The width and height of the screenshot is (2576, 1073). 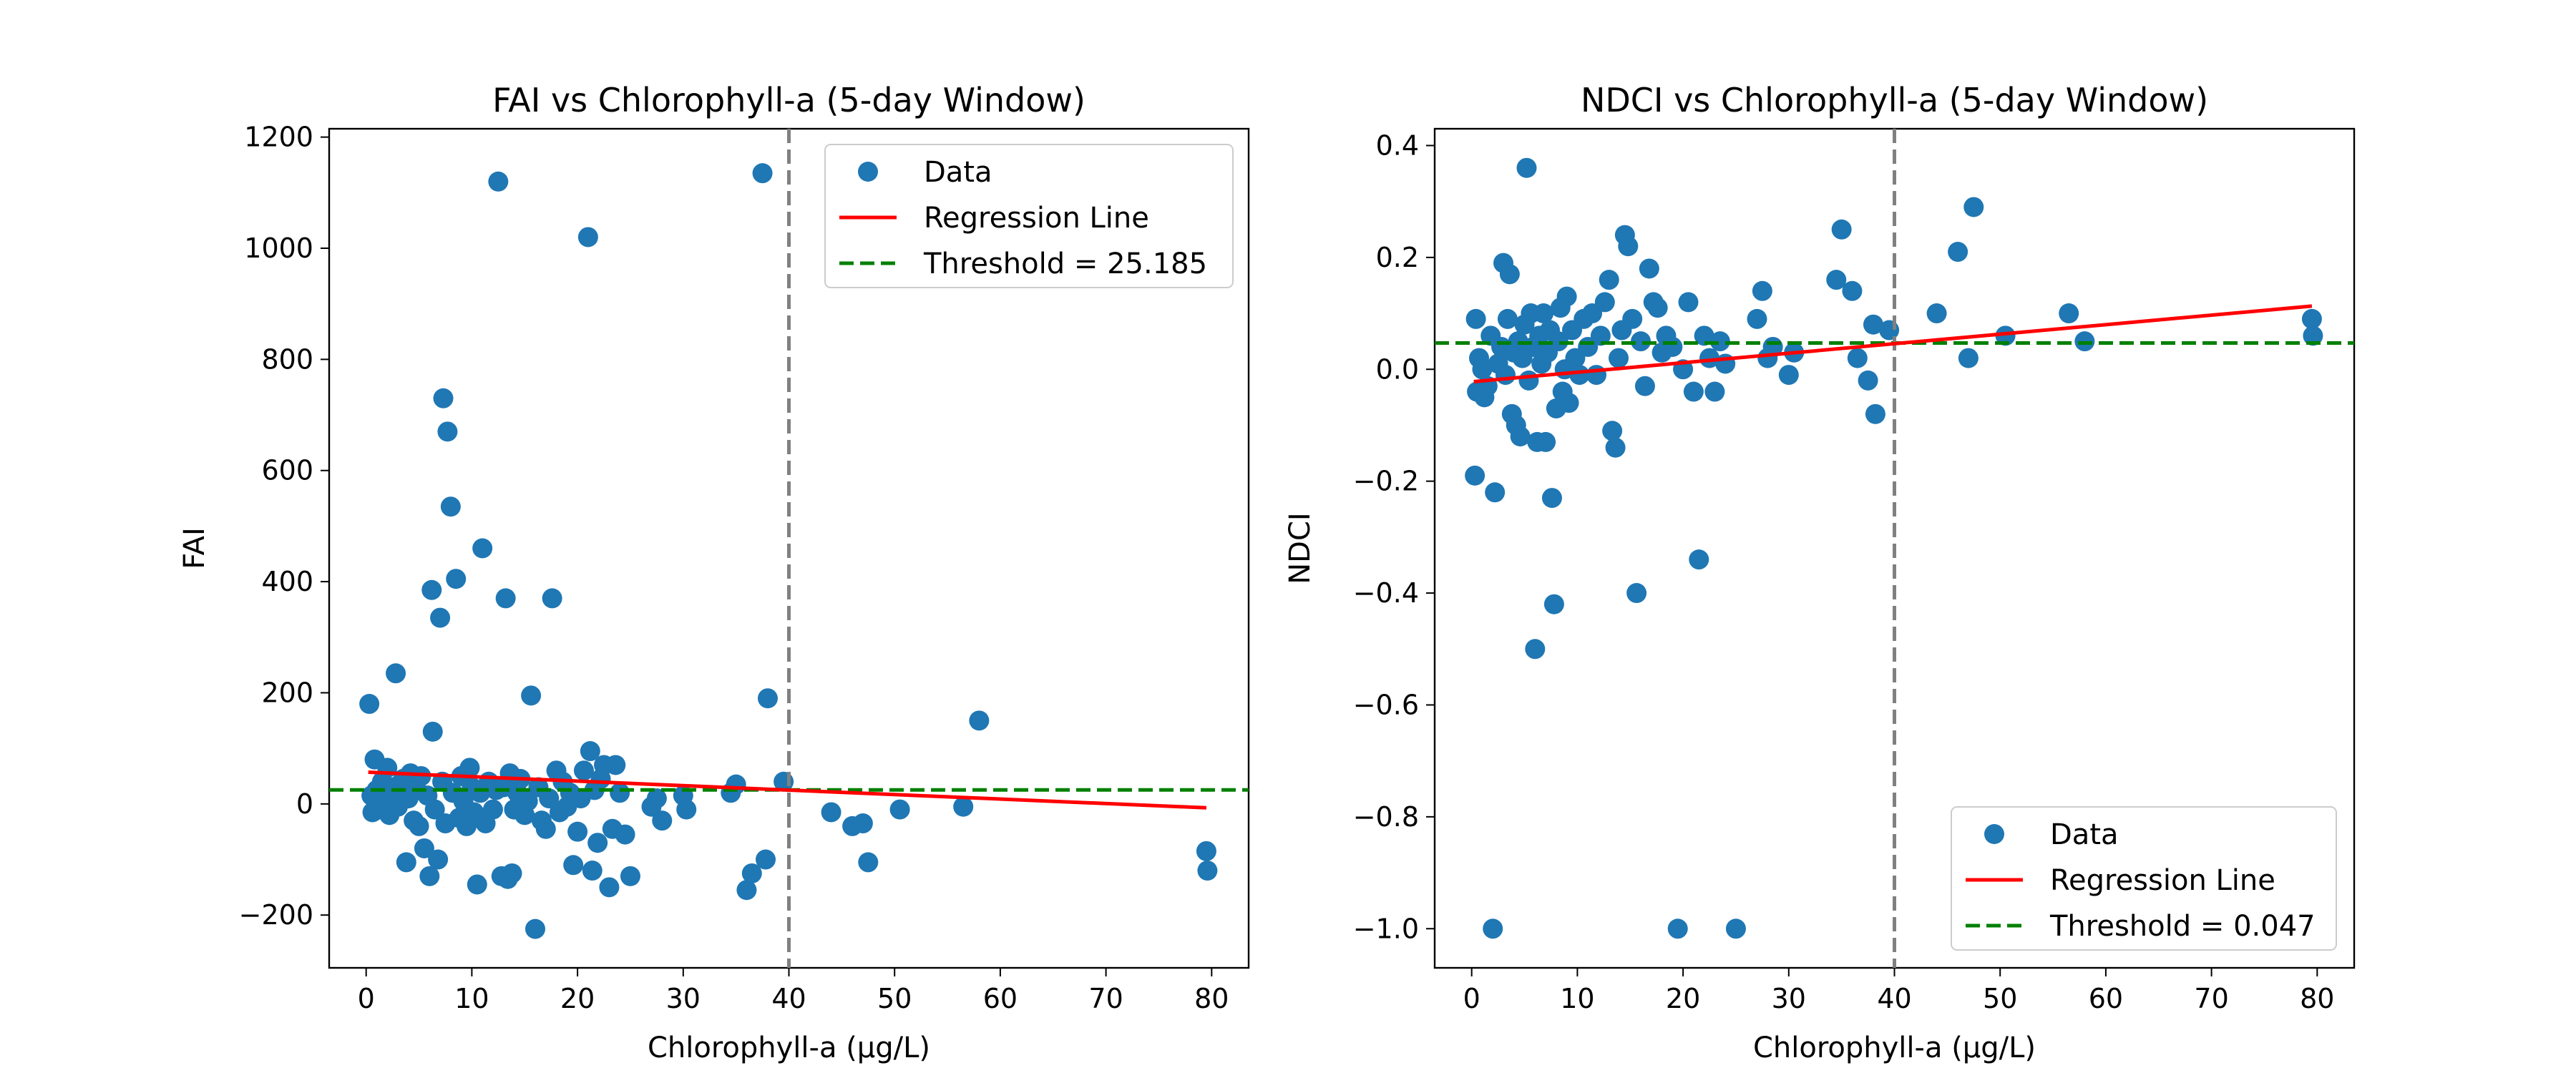 What do you see at coordinates (1397, 369) in the screenshot?
I see `y-tick-label: 0.0` at bounding box center [1397, 369].